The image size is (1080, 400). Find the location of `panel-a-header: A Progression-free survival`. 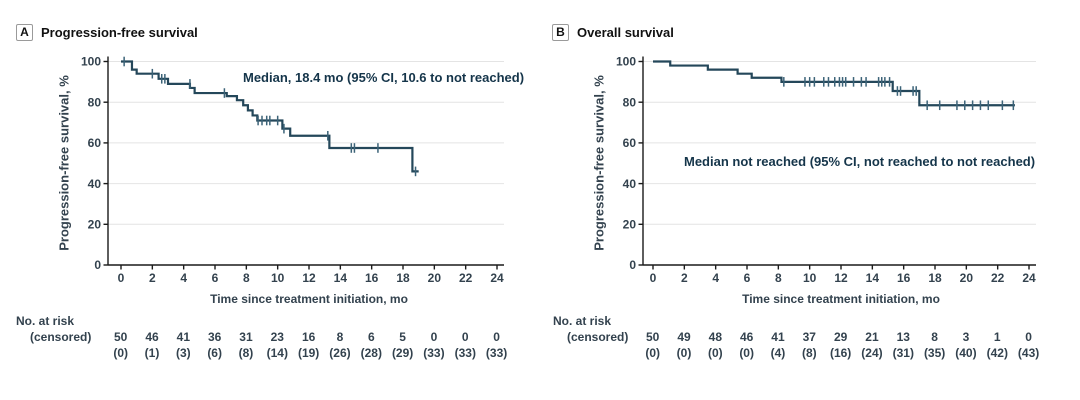

panel-a-header: A Progression-free survival is located at coordinates (107, 32).